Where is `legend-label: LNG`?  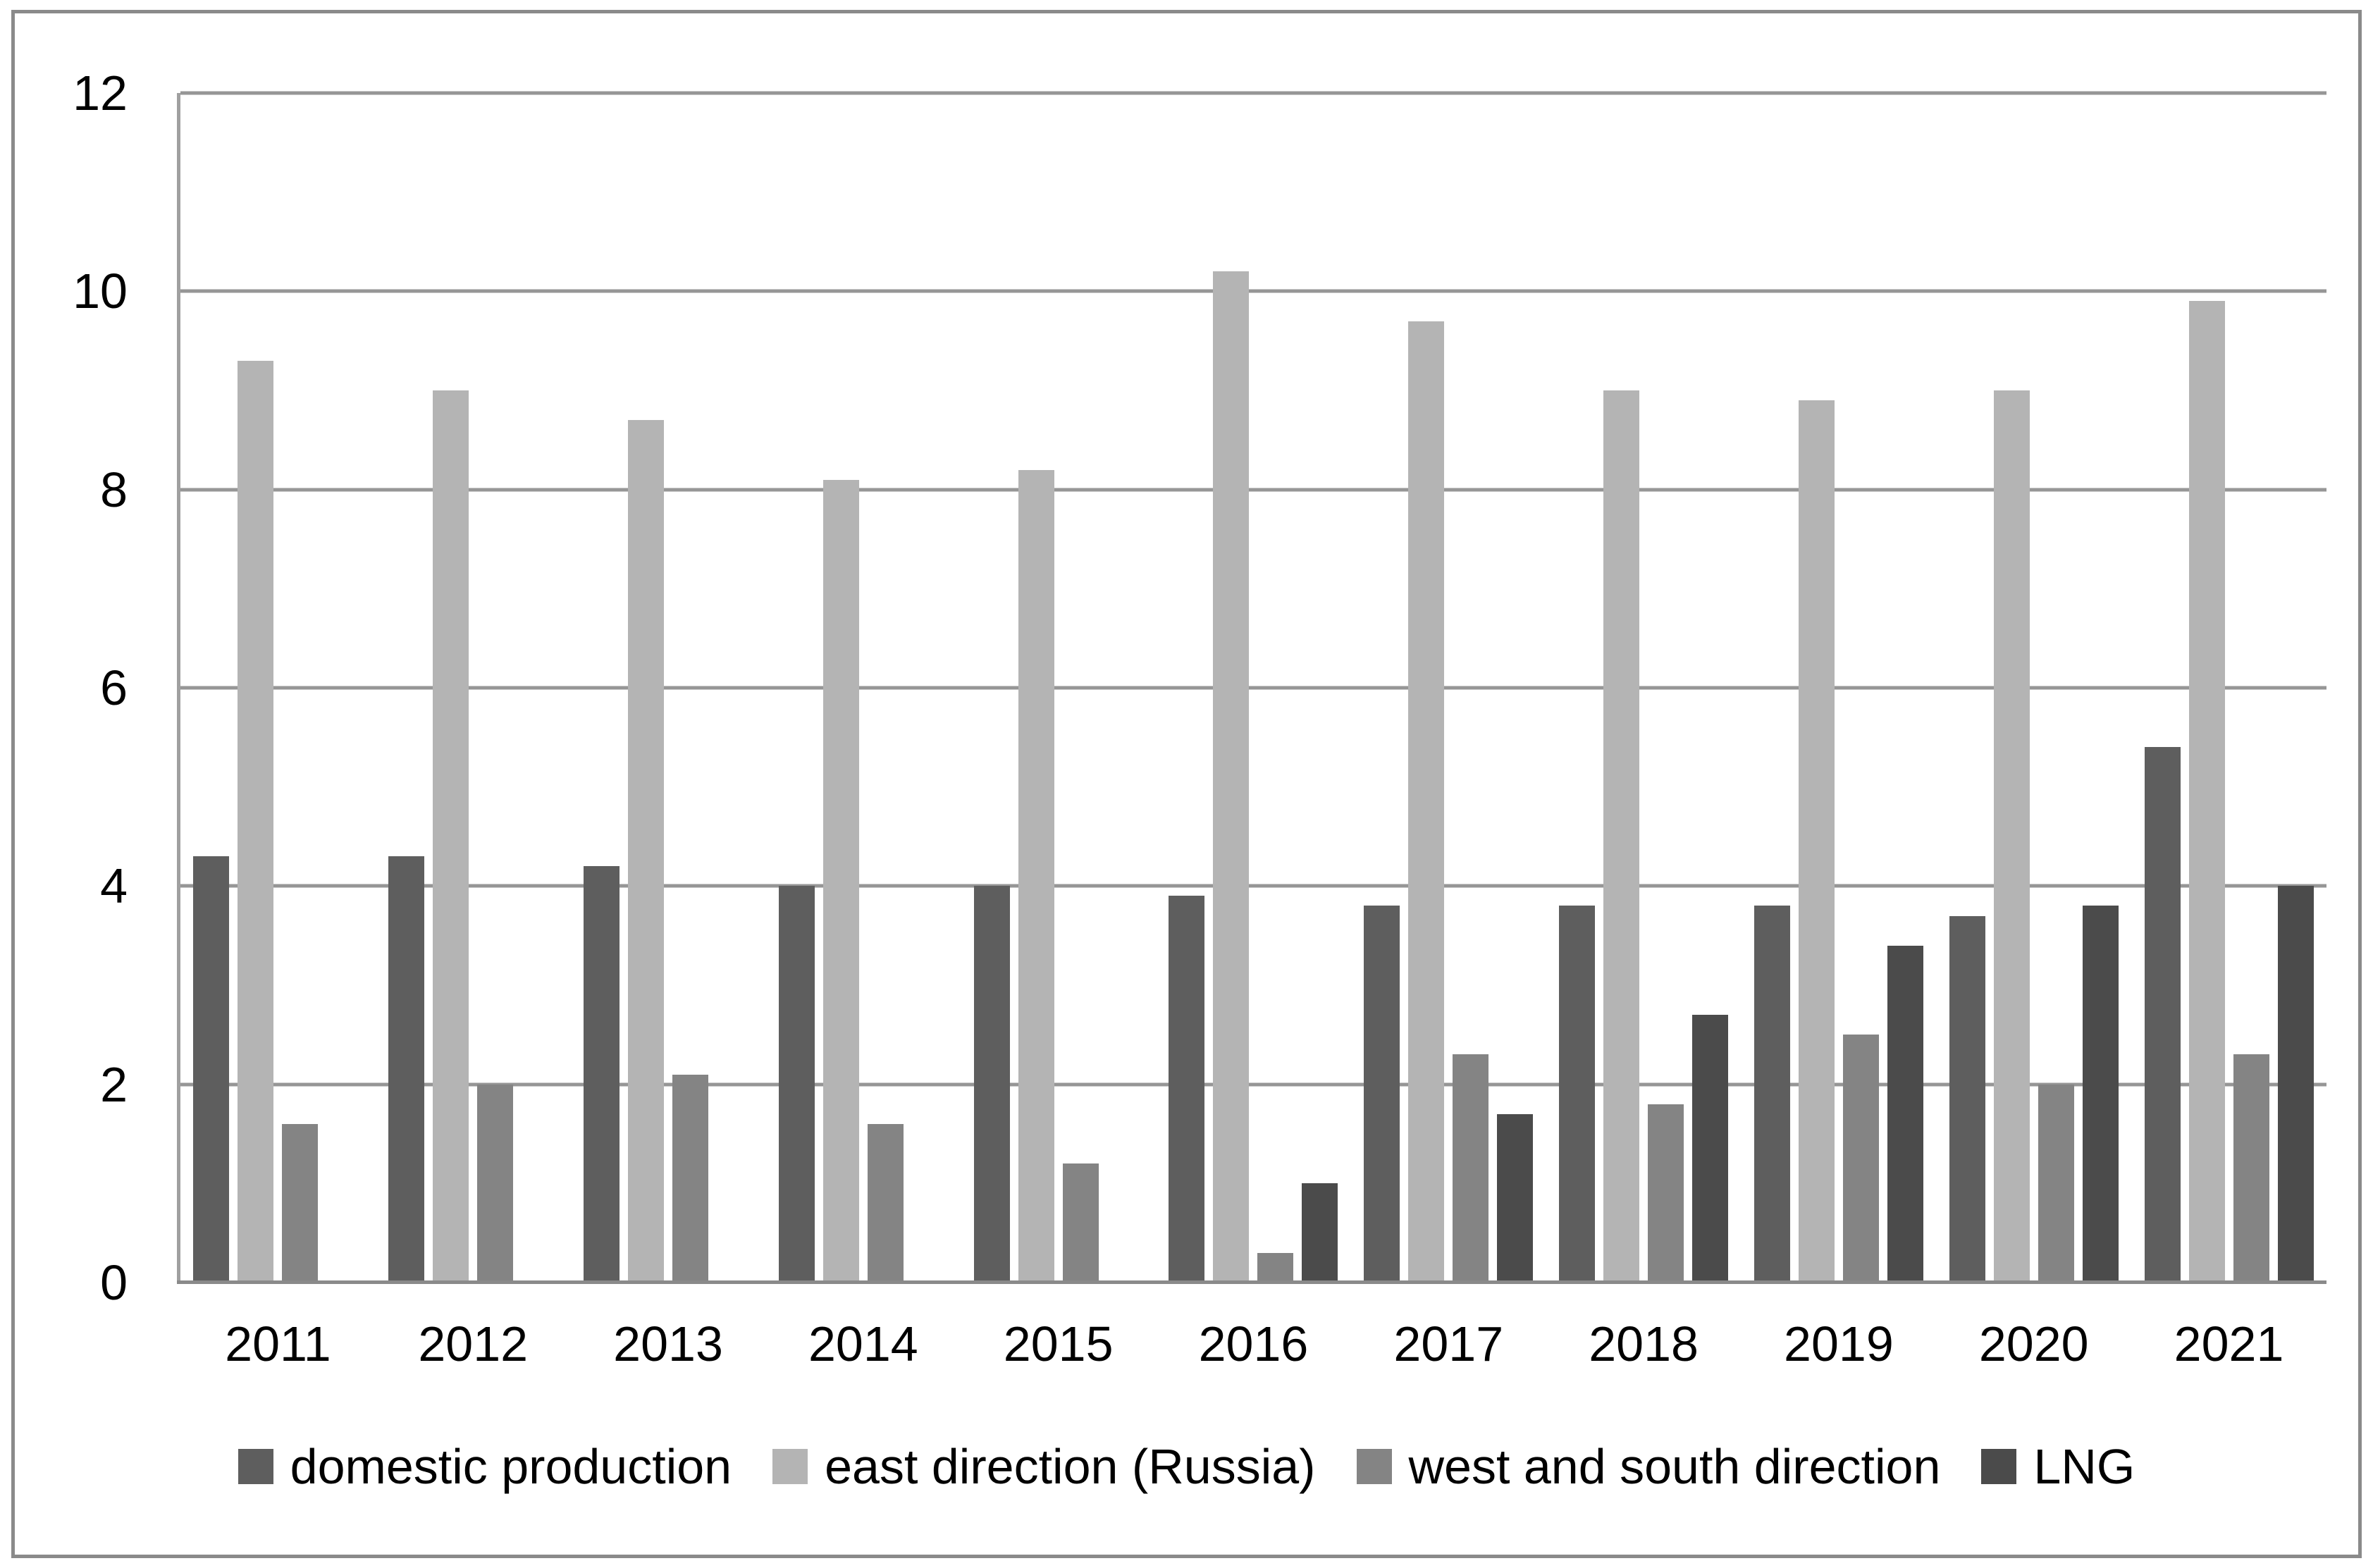
legend-label: LNG is located at coordinates (2084, 1466).